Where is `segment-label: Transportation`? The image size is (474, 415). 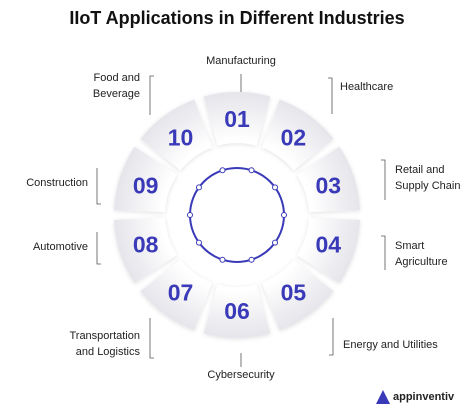 segment-label: Transportation is located at coordinates (104, 336).